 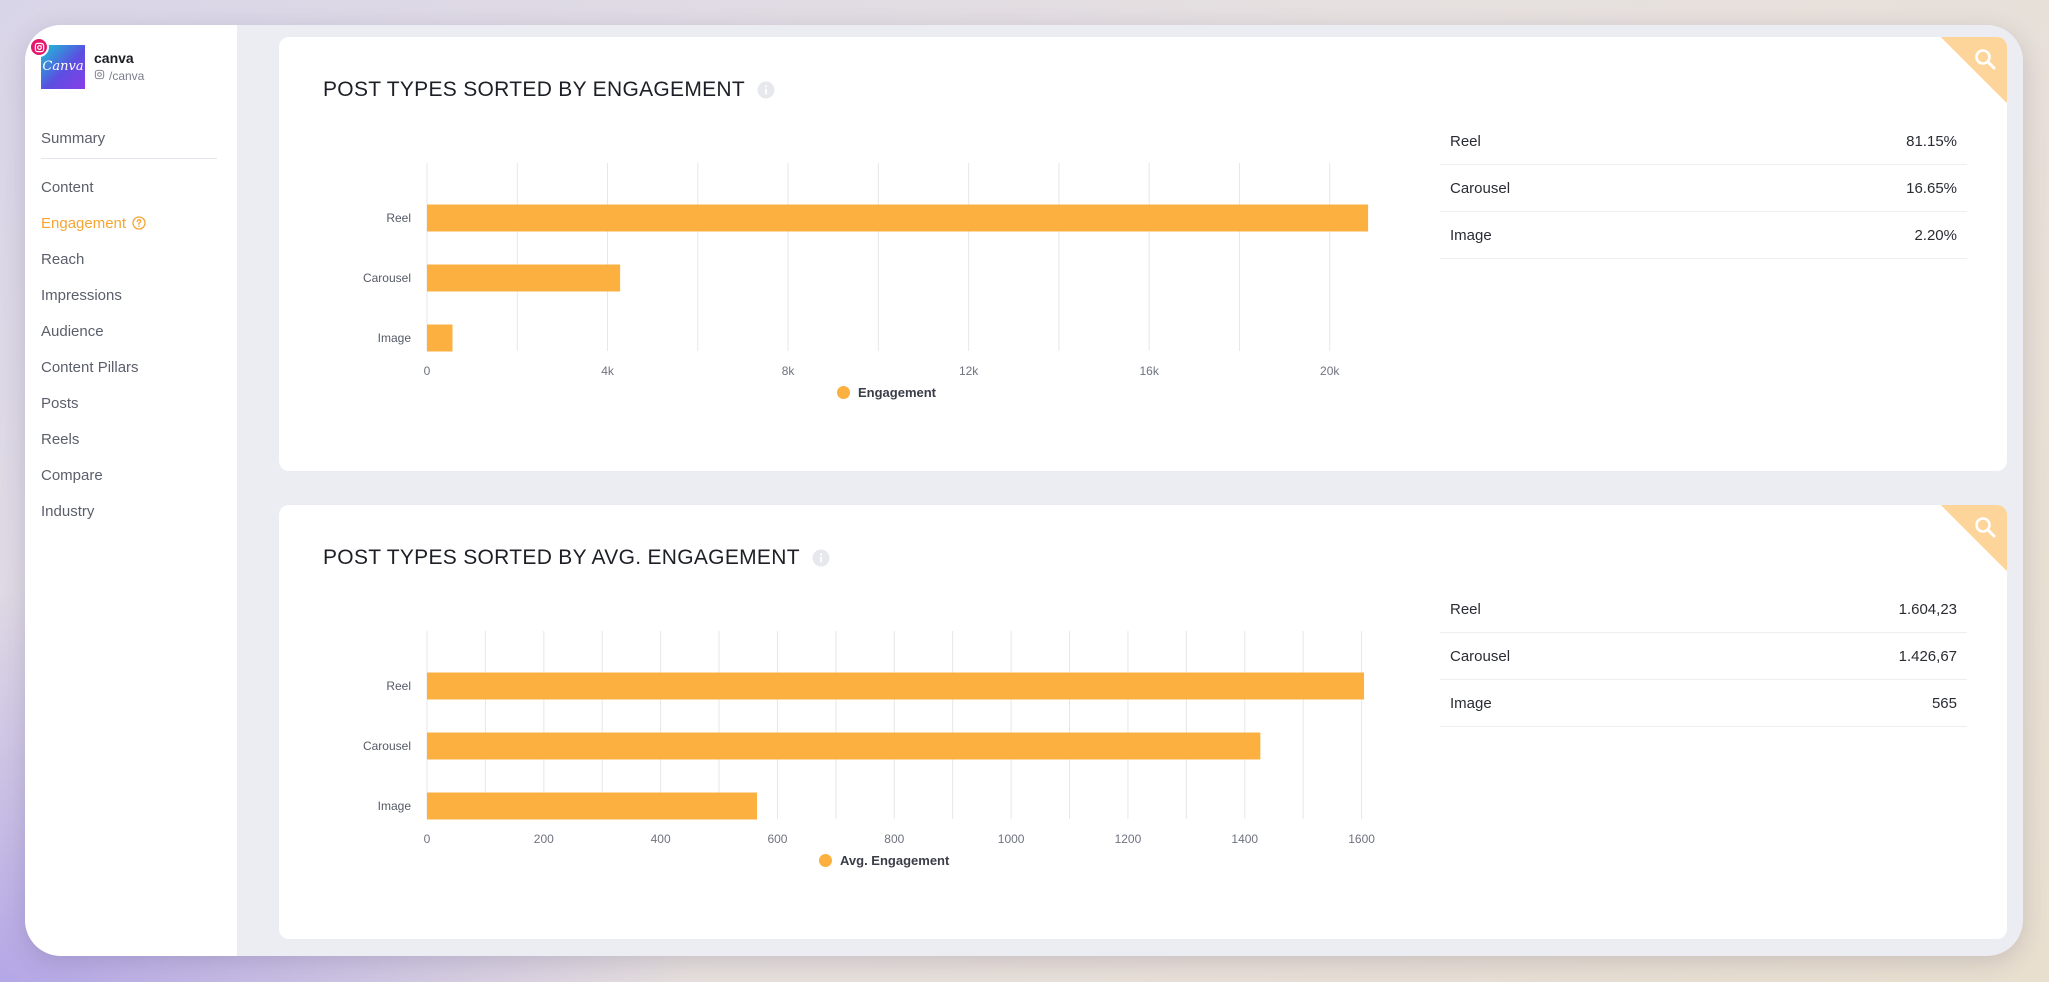 I want to click on instagram-badge-icon, so click(x=39, y=47).